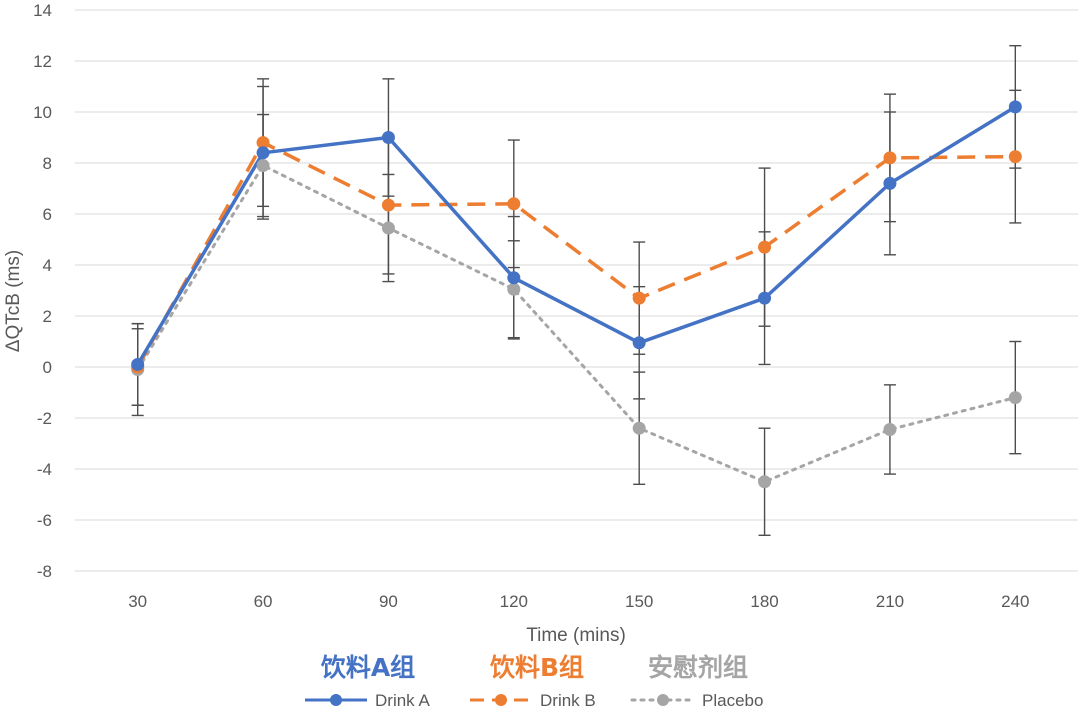 The width and height of the screenshot is (1080, 712). What do you see at coordinates (764, 601) in the screenshot?
I see `x-tick-label: 180` at bounding box center [764, 601].